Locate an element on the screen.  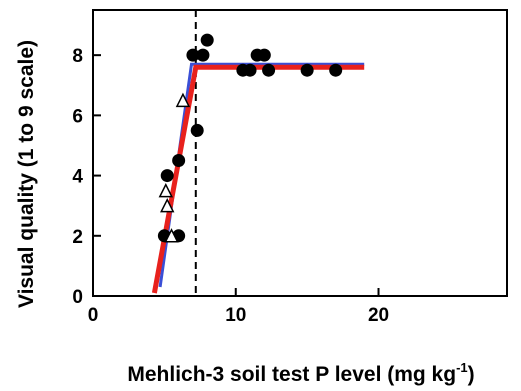
x-tick-label: 20 is located at coordinates (378, 315).